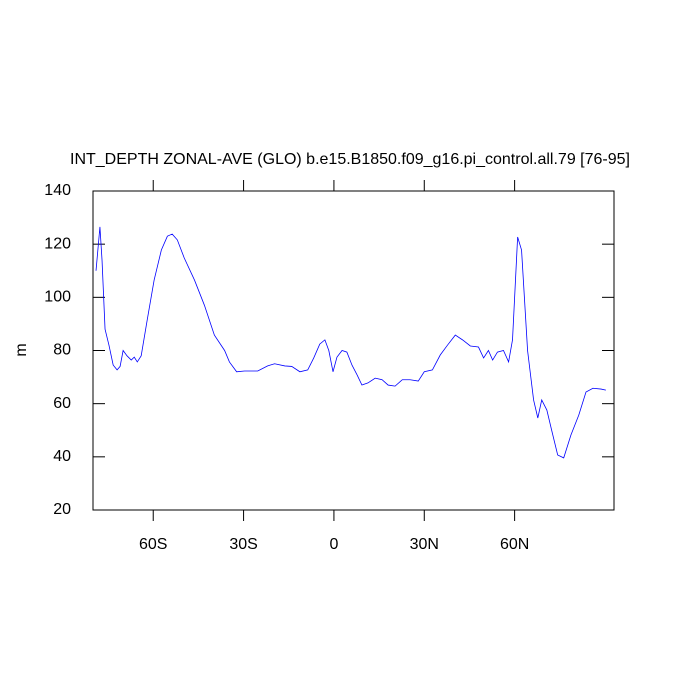 This screenshot has height=700, width=700. I want to click on x-tick-label: 30N, so click(424, 544).